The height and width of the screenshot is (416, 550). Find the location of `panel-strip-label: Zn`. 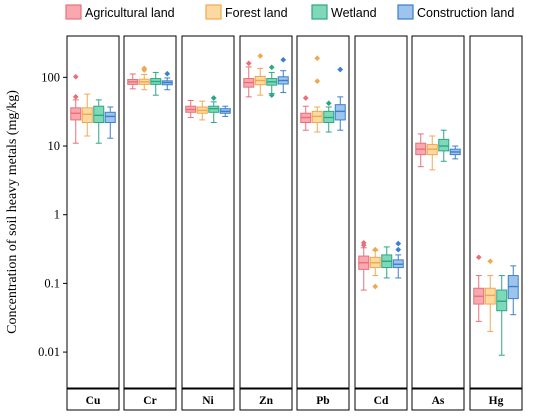

panel-strip-label: Zn is located at coordinates (266, 401).